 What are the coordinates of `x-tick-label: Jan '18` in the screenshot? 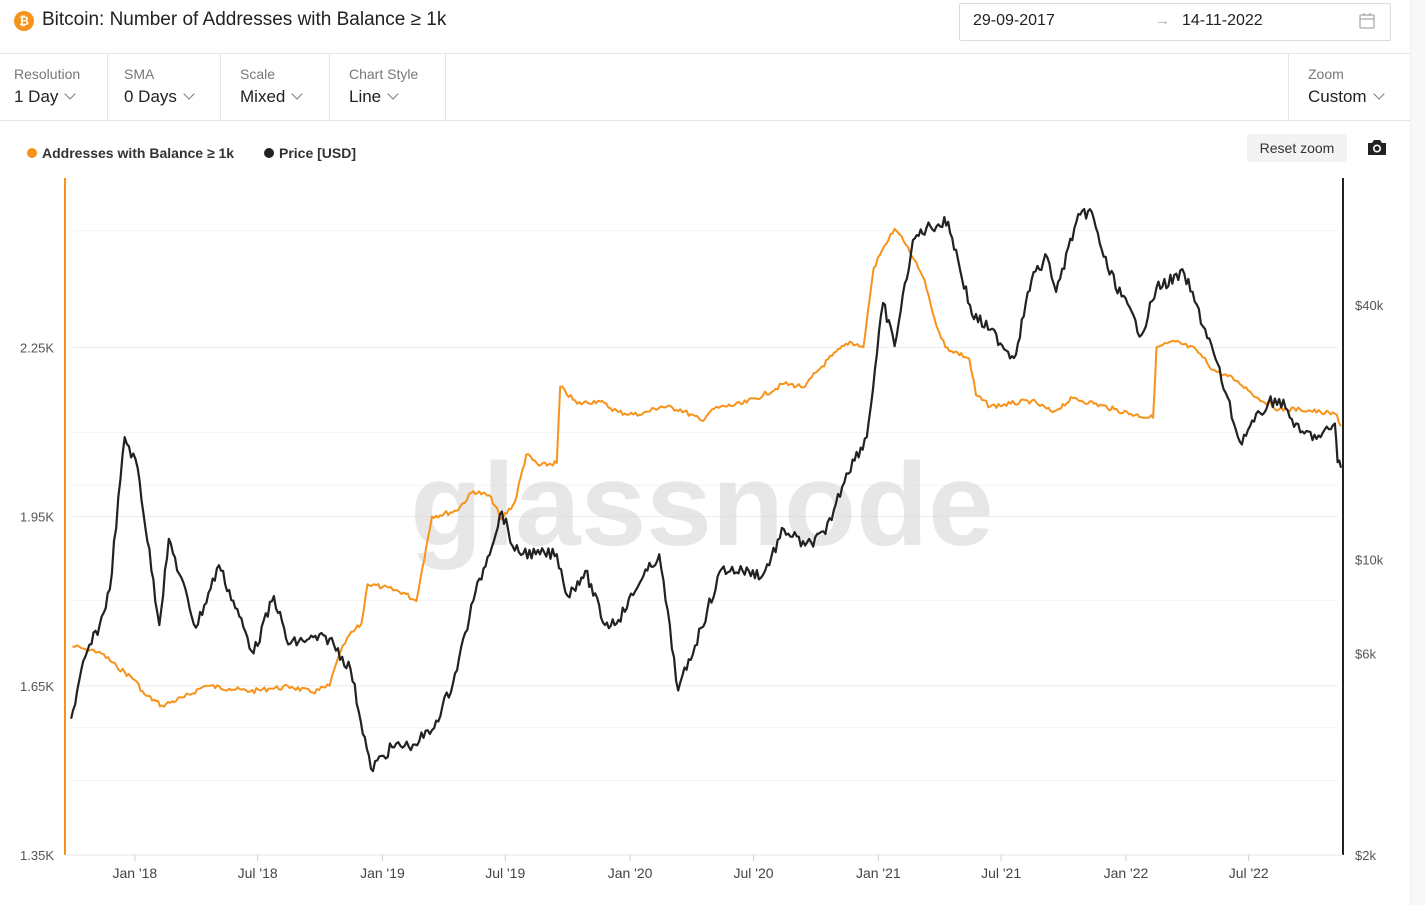 It's located at (135, 873).